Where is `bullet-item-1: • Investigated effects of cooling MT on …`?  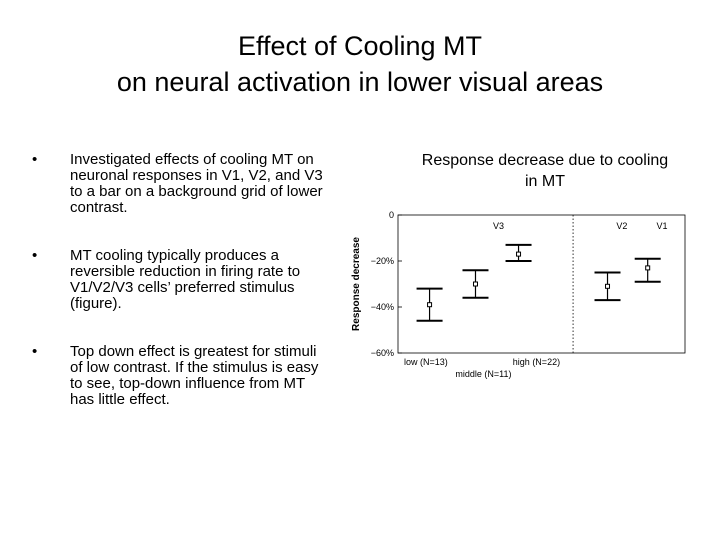 bullet-item-1: • Investigated effects of cooling MT on … is located at coordinates (182, 184).